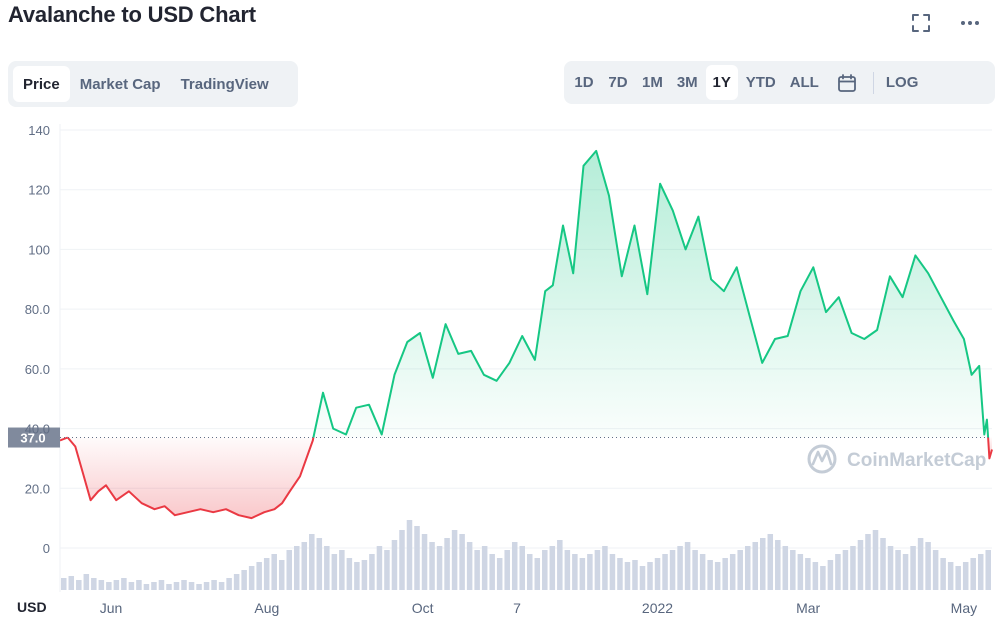  Describe the element at coordinates (132, 14) in the screenshot. I see `page-title: Avalanche to USD Chart` at that location.